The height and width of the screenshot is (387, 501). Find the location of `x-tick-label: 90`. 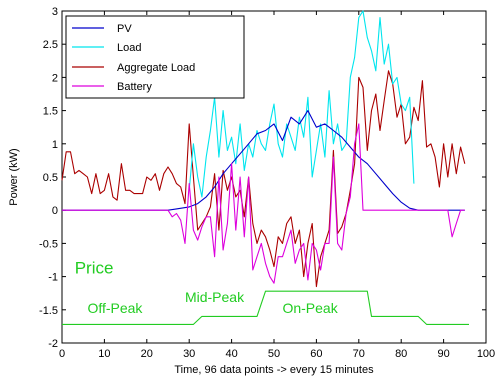

x-tick-label: 90 is located at coordinates (443, 354).